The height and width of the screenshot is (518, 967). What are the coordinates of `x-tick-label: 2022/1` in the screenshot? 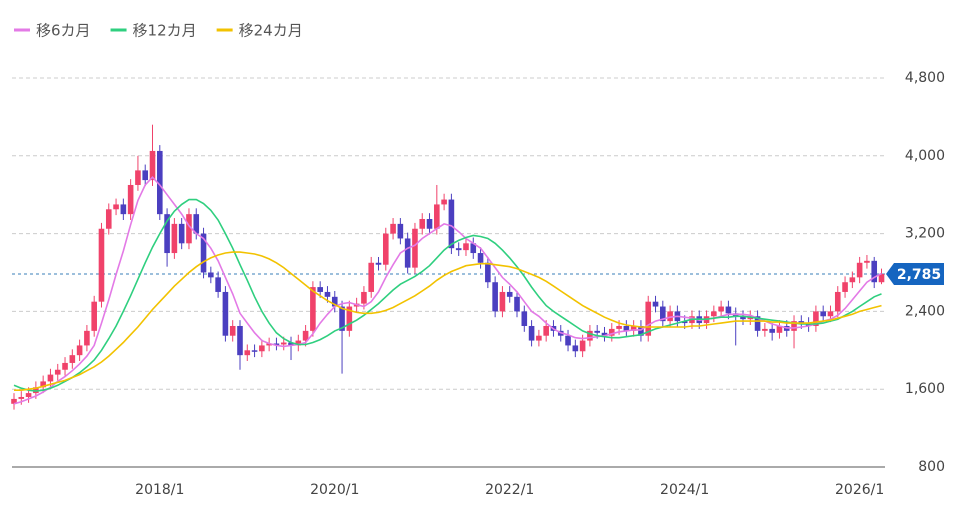 It's located at (509, 490).